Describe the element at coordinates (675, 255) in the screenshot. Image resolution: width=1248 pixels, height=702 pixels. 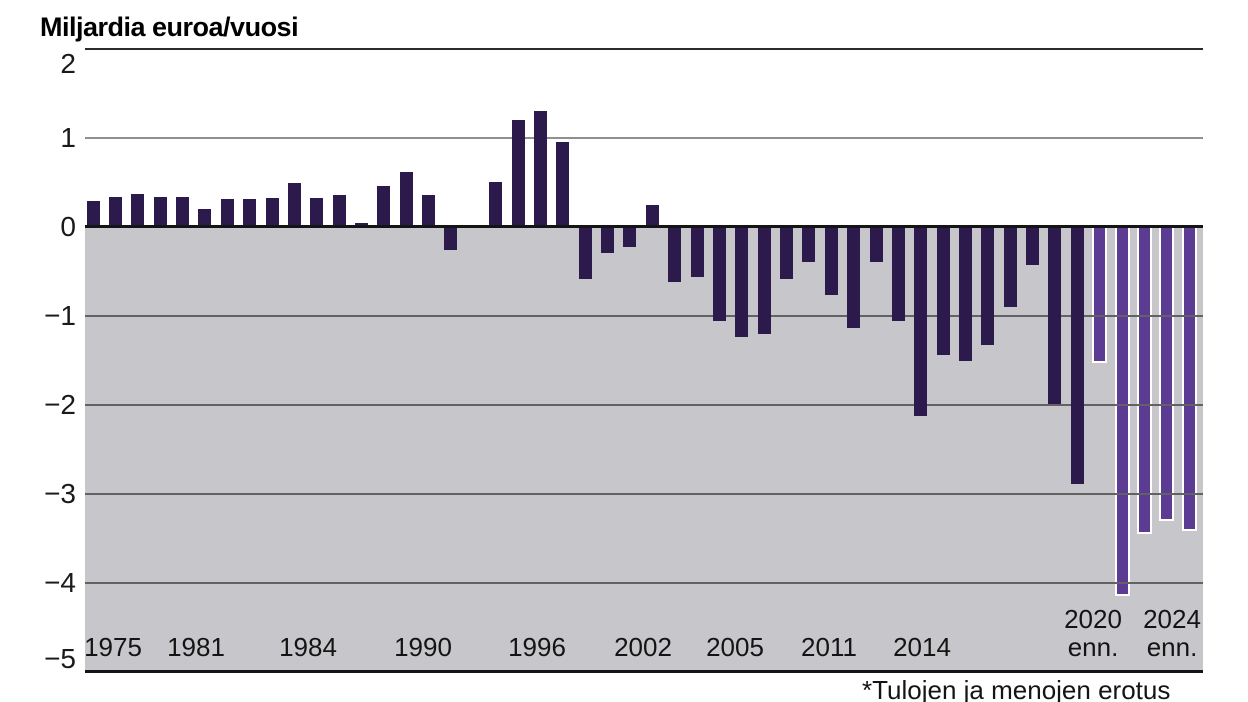
I see `bar-2001` at that location.